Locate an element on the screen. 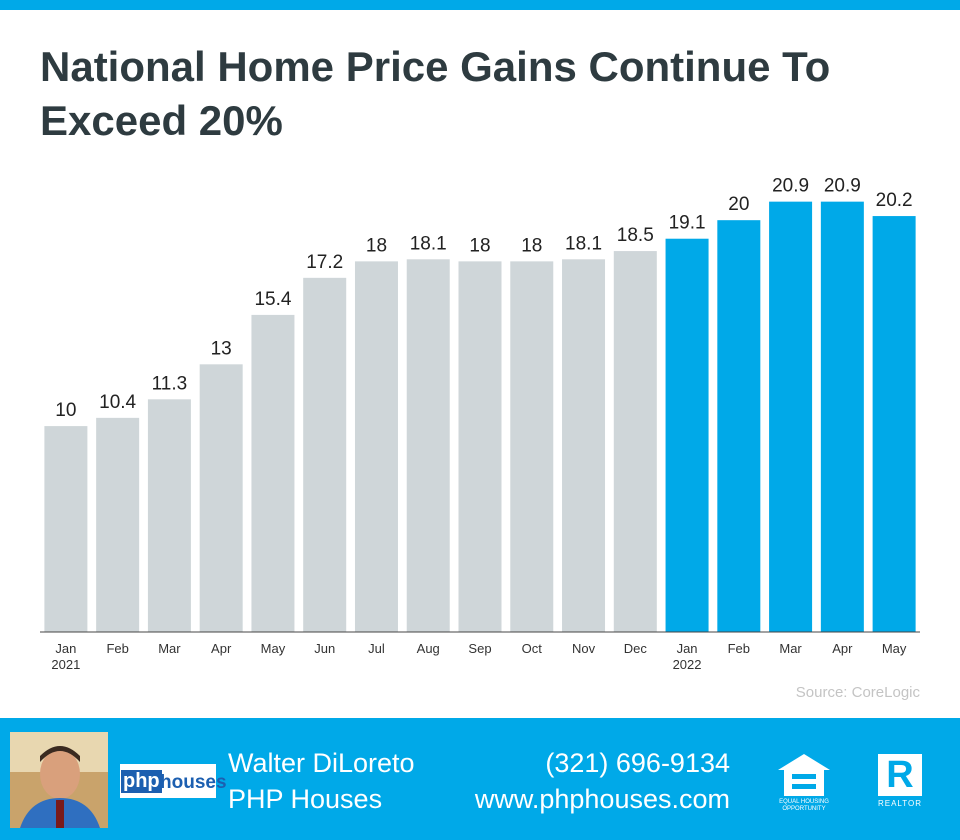 This screenshot has width=960, height=840. x-tick-label: Jan 2021 is located at coordinates (66, 656).